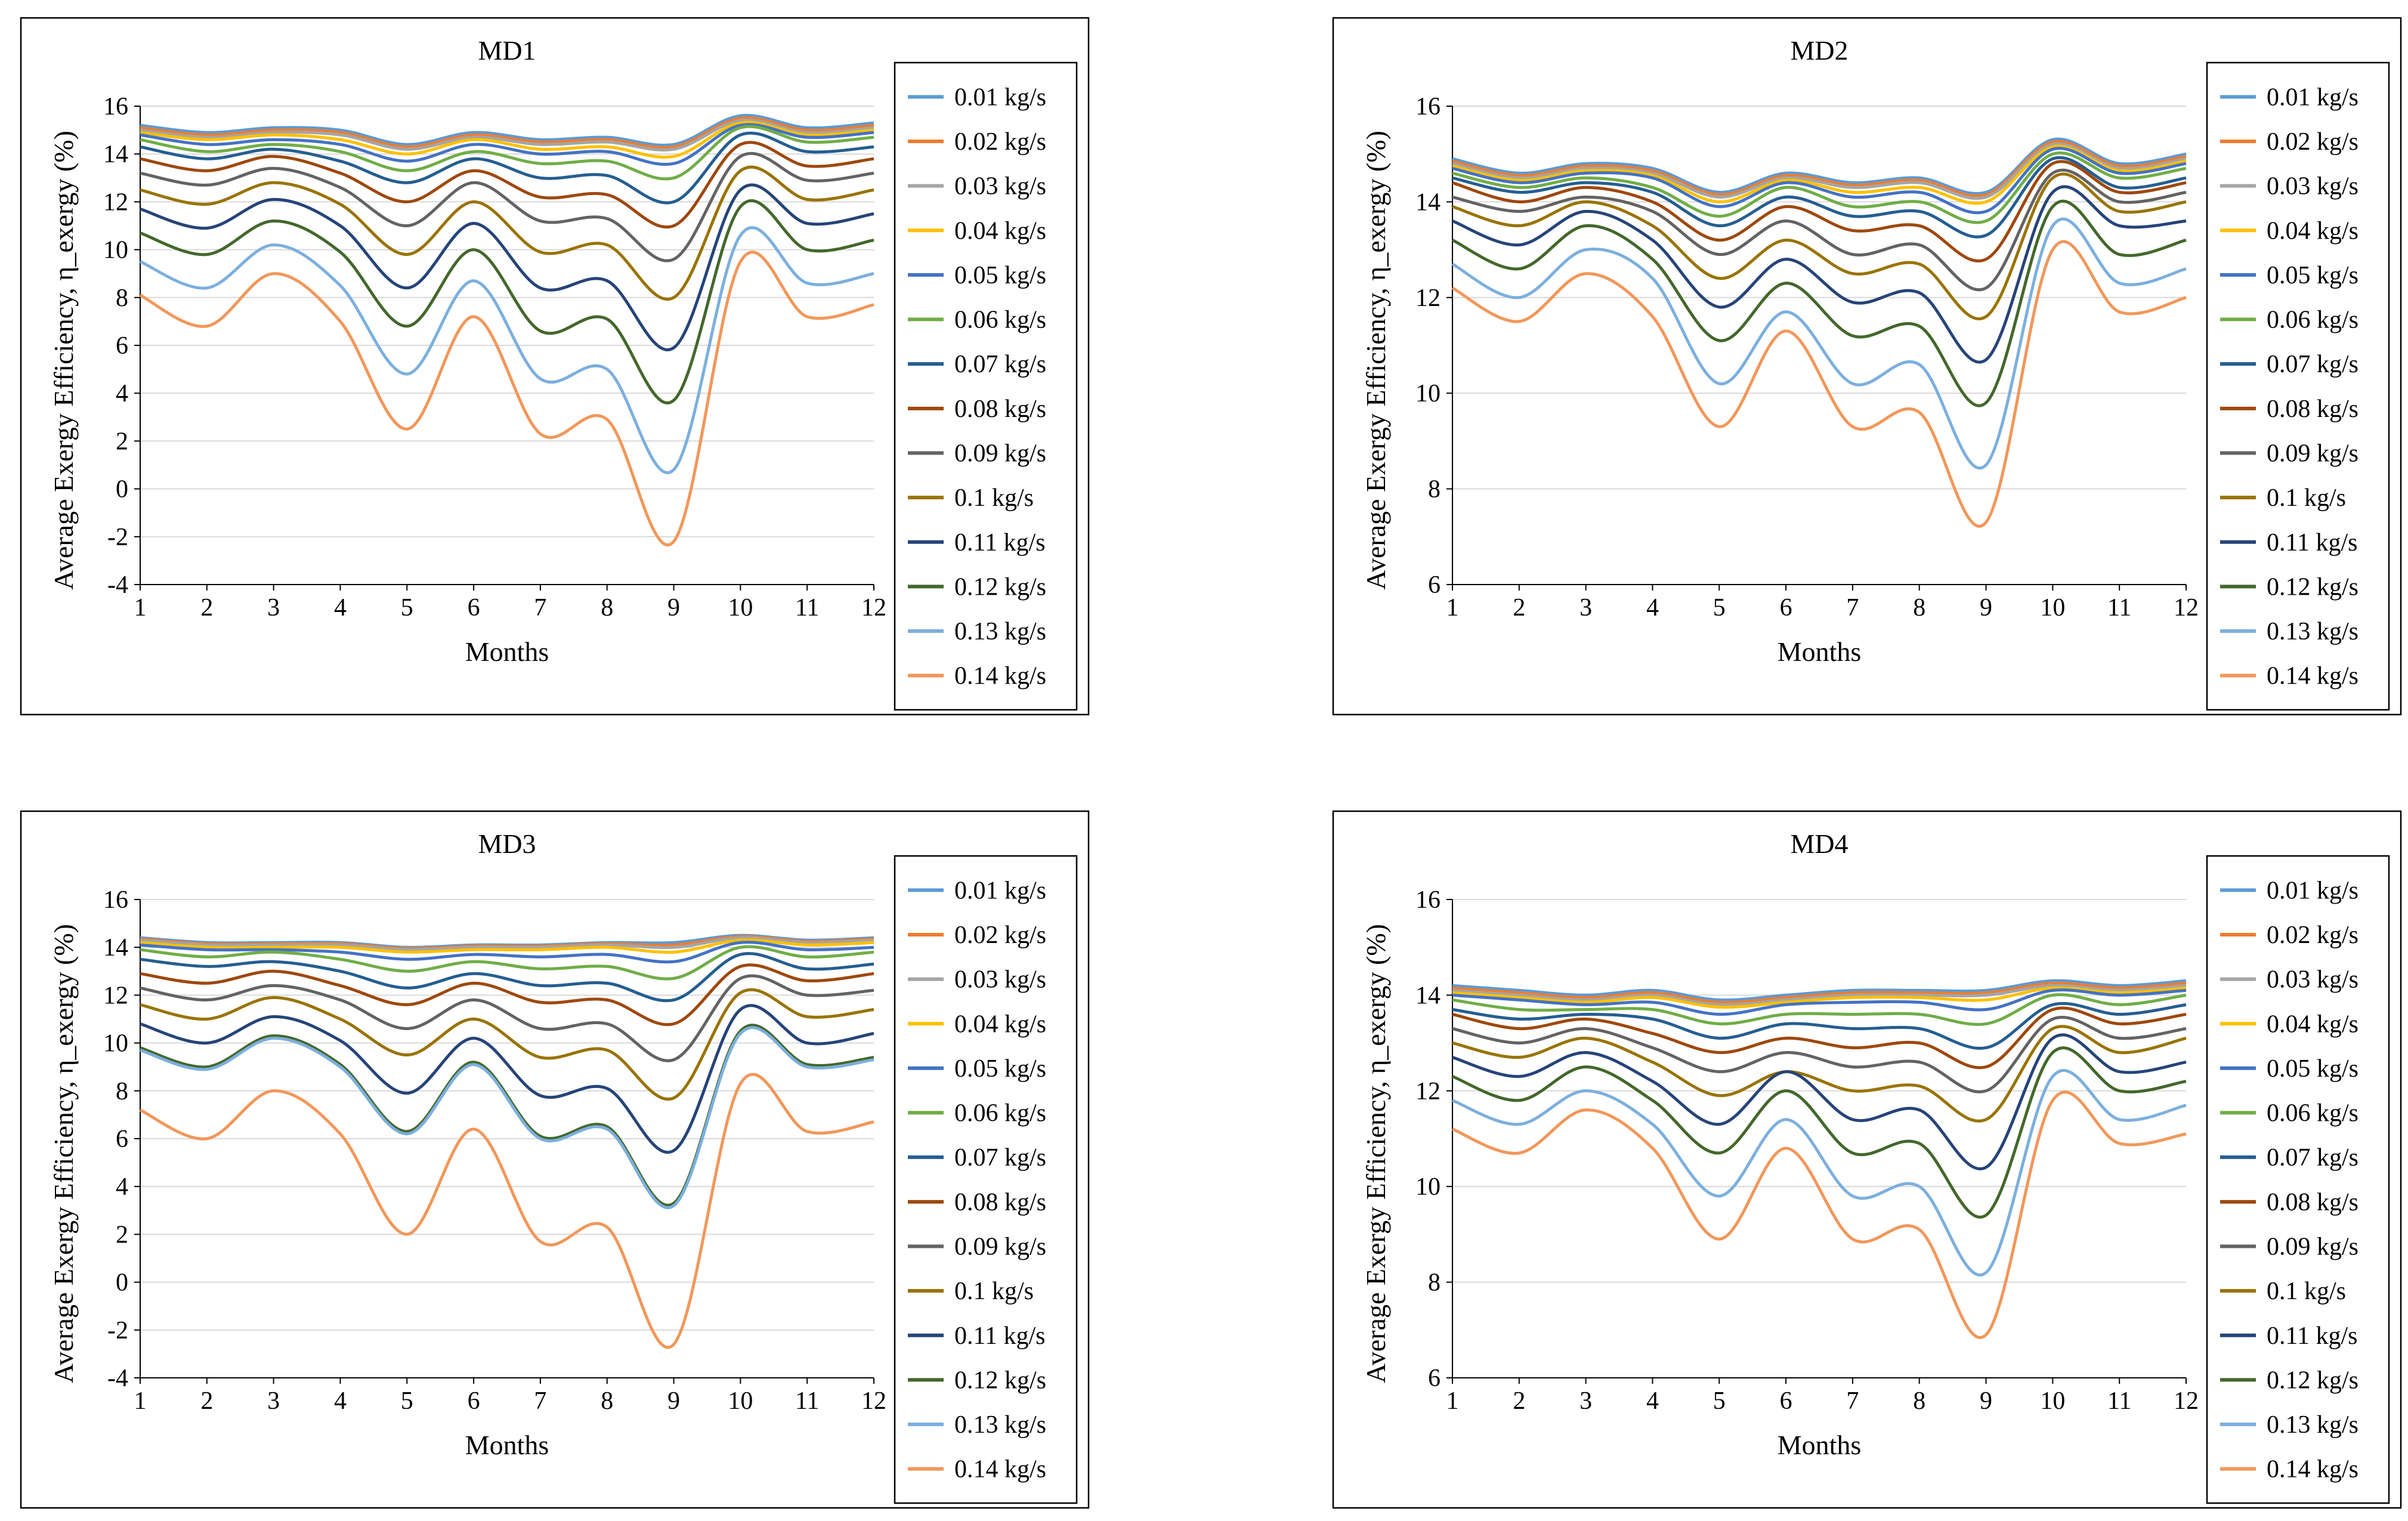 This screenshot has width=2408, height=1521. Describe the element at coordinates (740, 608) in the screenshot. I see `md1-x-tick-label: 10` at that location.